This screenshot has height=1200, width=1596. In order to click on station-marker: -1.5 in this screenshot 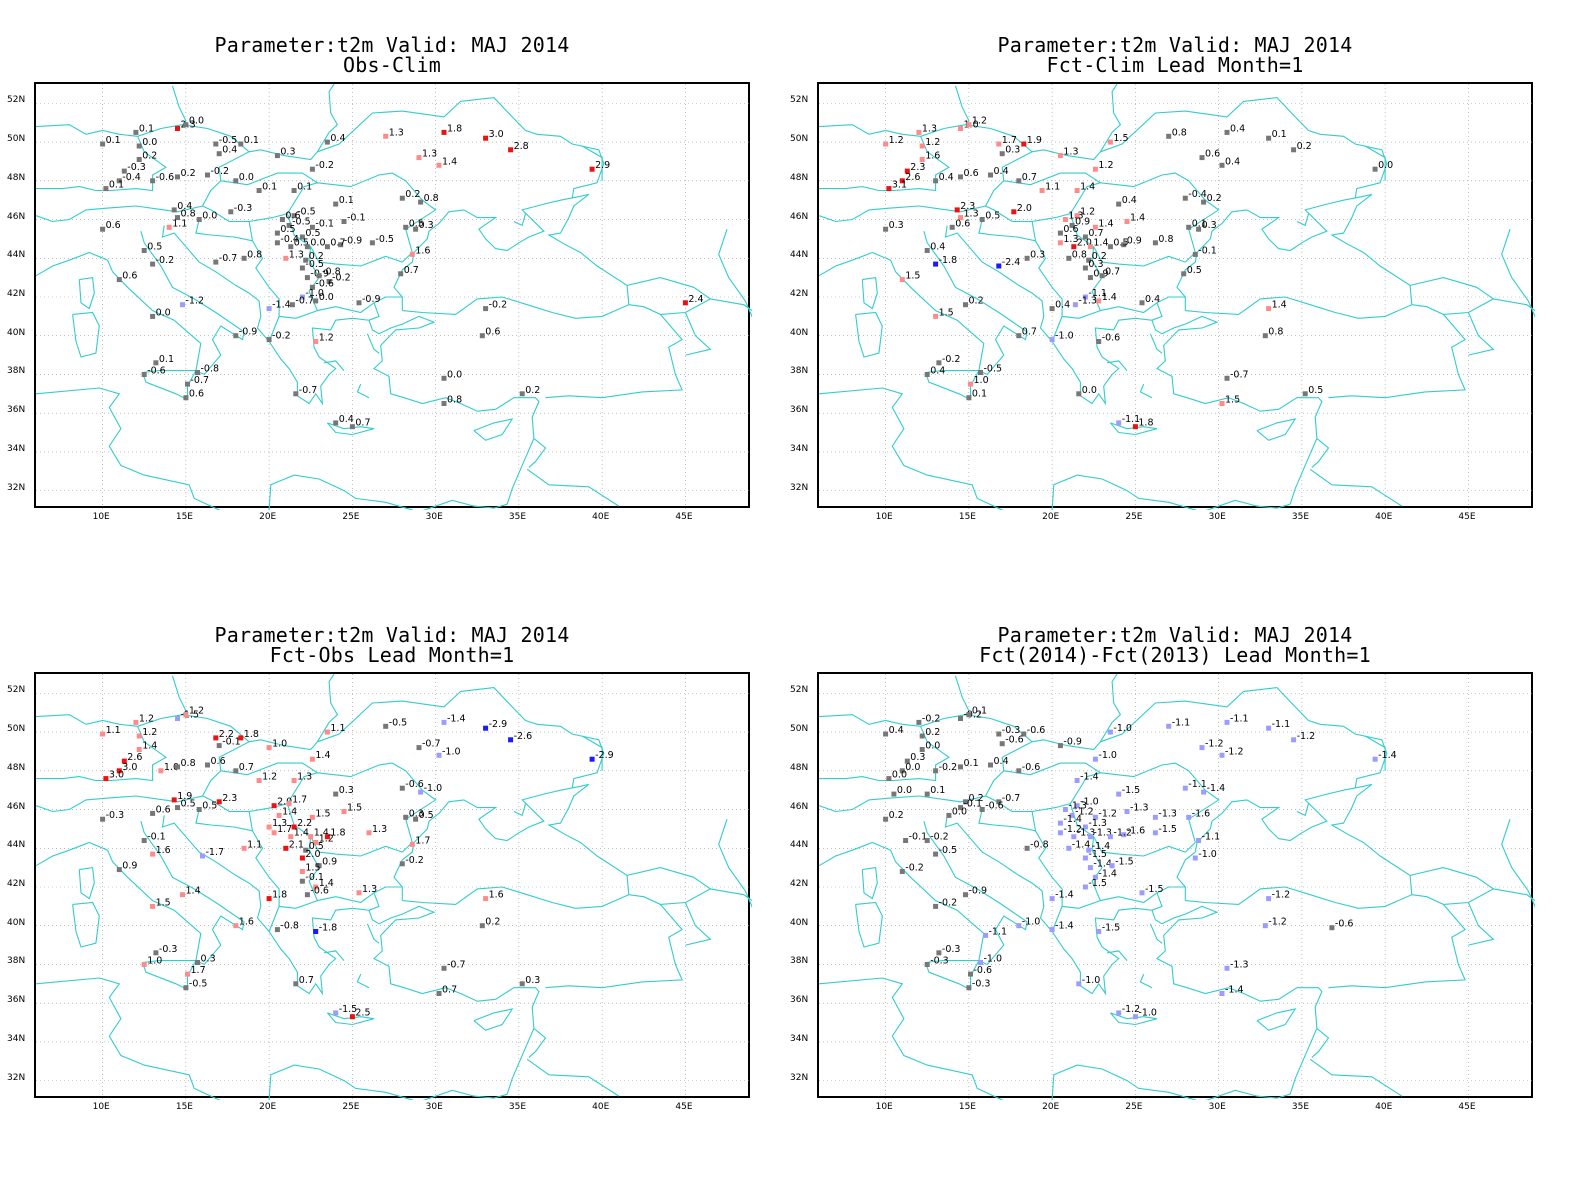, I will do `click(1094, 884)`.